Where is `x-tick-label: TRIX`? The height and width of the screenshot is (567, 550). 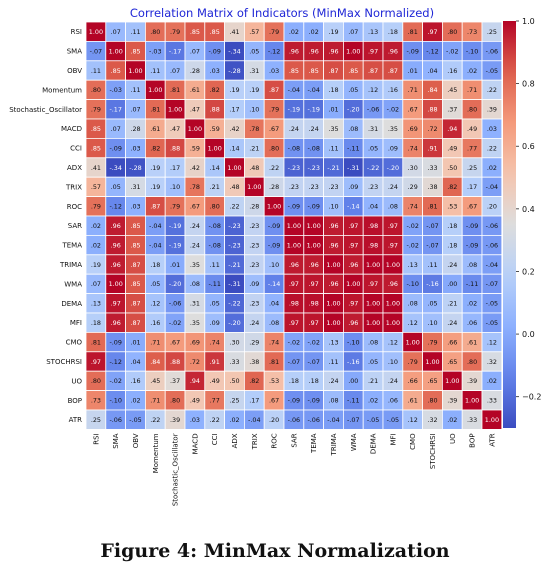
x-tick-label: TRIX is located at coordinates (255, 441).